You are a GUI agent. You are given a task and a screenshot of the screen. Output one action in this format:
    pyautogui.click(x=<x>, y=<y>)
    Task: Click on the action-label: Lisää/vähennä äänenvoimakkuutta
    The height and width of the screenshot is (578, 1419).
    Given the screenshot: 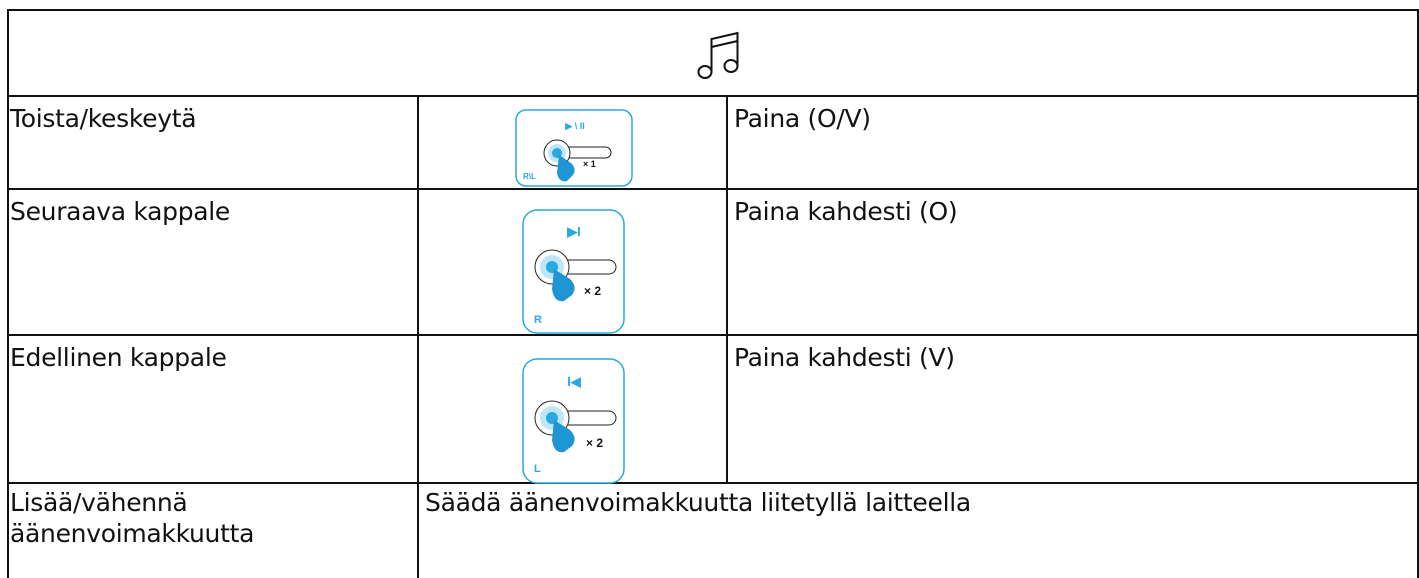 What is the action you would take?
    pyautogui.click(x=132, y=518)
    